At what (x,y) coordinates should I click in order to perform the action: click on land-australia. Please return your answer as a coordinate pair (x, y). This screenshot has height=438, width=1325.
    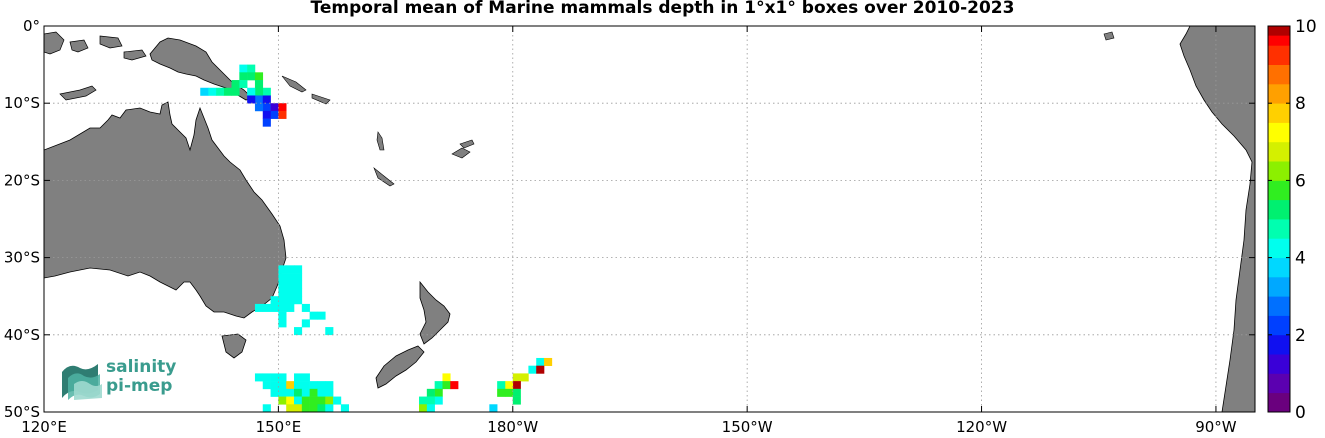
    Looking at the image, I should click on (165, 210).